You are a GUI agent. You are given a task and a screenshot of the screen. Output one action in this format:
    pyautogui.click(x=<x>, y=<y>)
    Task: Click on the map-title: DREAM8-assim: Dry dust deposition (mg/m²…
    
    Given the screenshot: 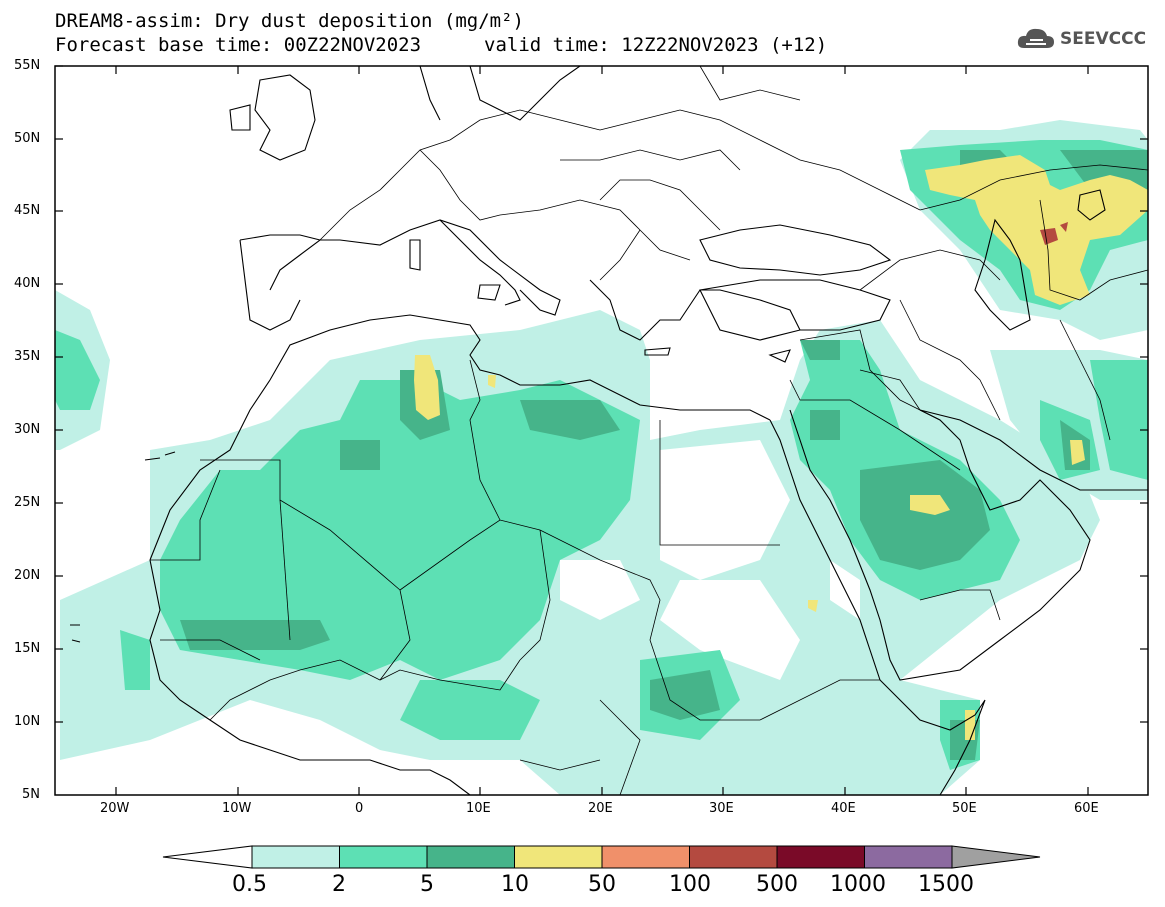 What is the action you would take?
    pyautogui.click(x=289, y=21)
    